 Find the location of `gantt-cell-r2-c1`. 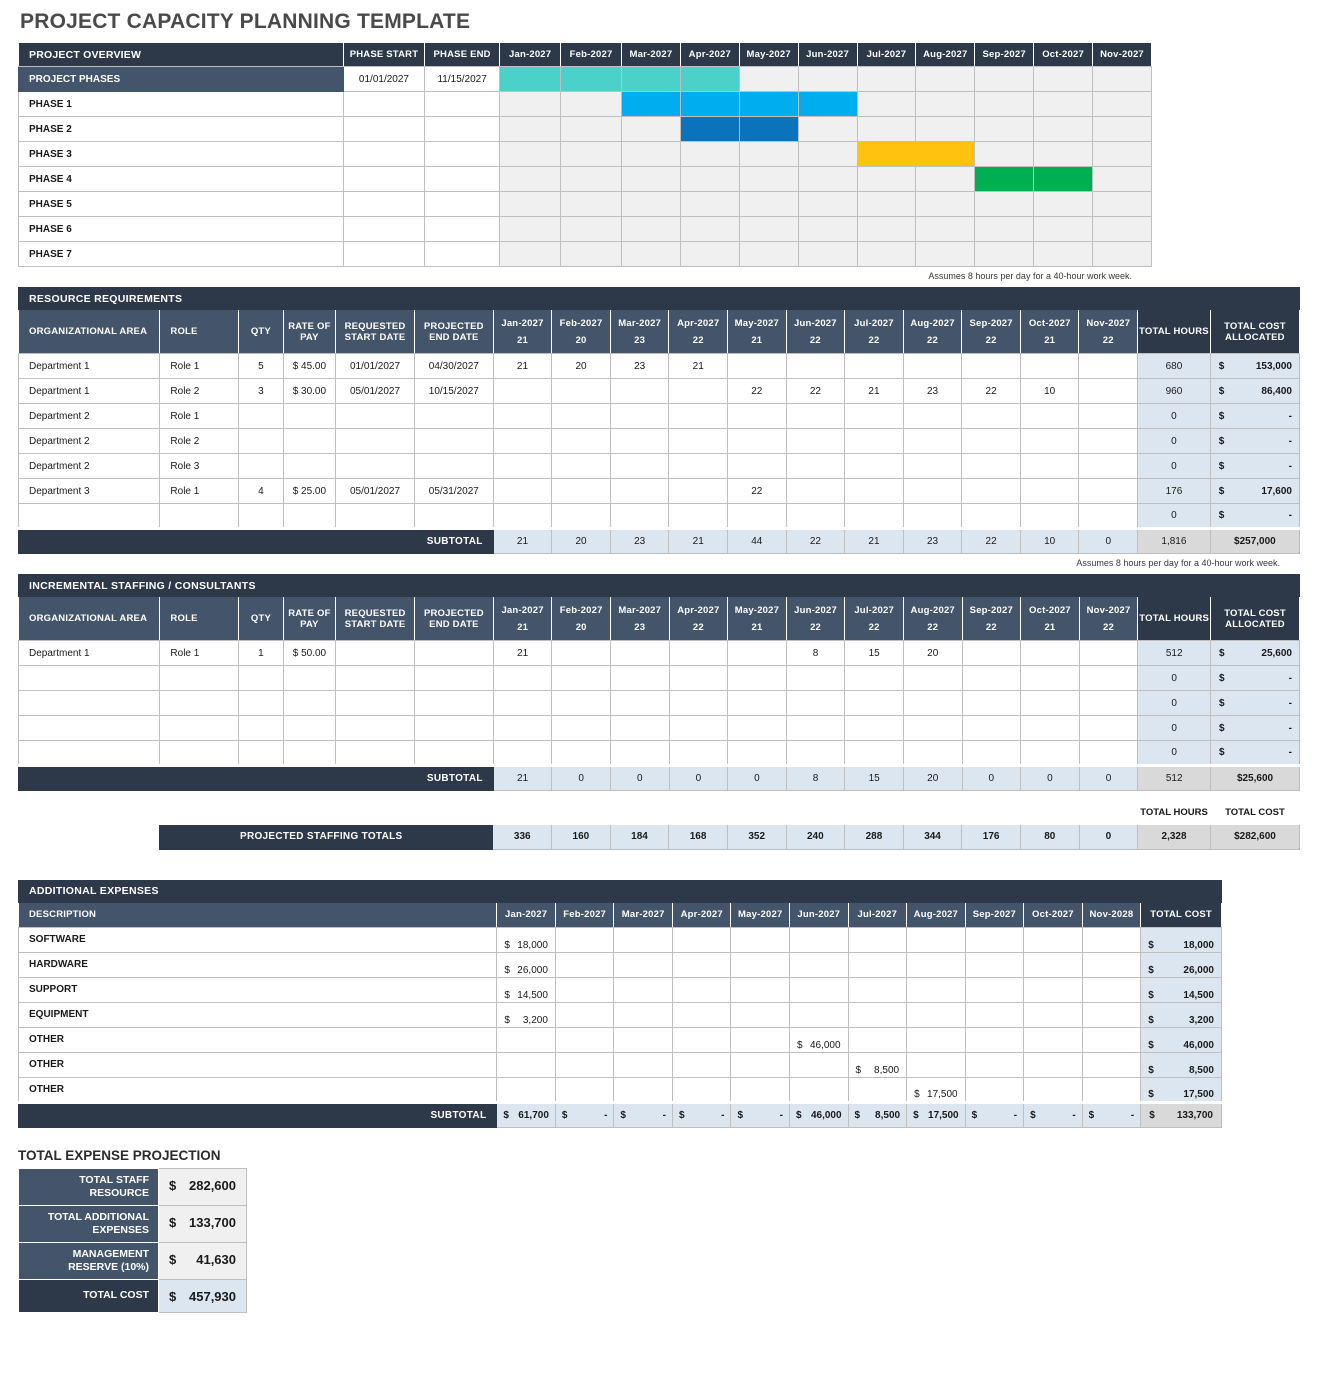

gantt-cell-r2-c1 is located at coordinates (530, 104).